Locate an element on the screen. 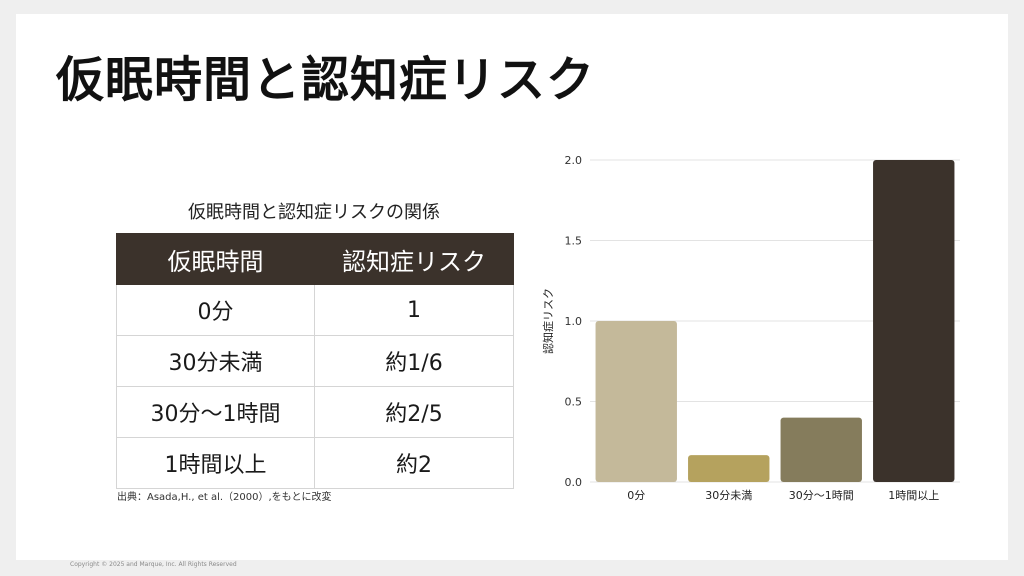  table-header-dementia-risk: 認知症リスク is located at coordinates (414, 259).